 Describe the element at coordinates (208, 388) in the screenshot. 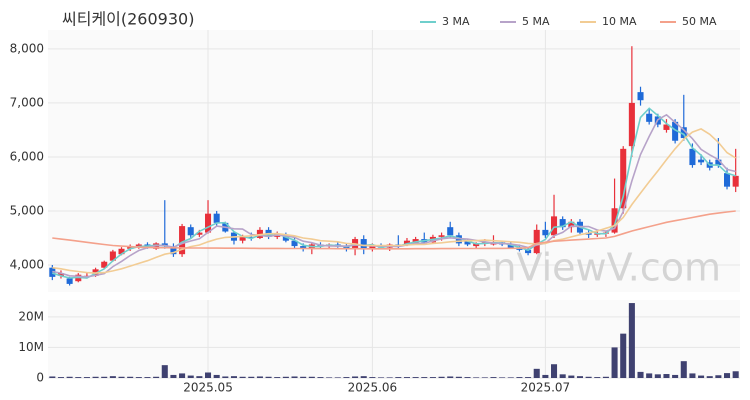

I see `x-tick-label: 2025.05` at that location.